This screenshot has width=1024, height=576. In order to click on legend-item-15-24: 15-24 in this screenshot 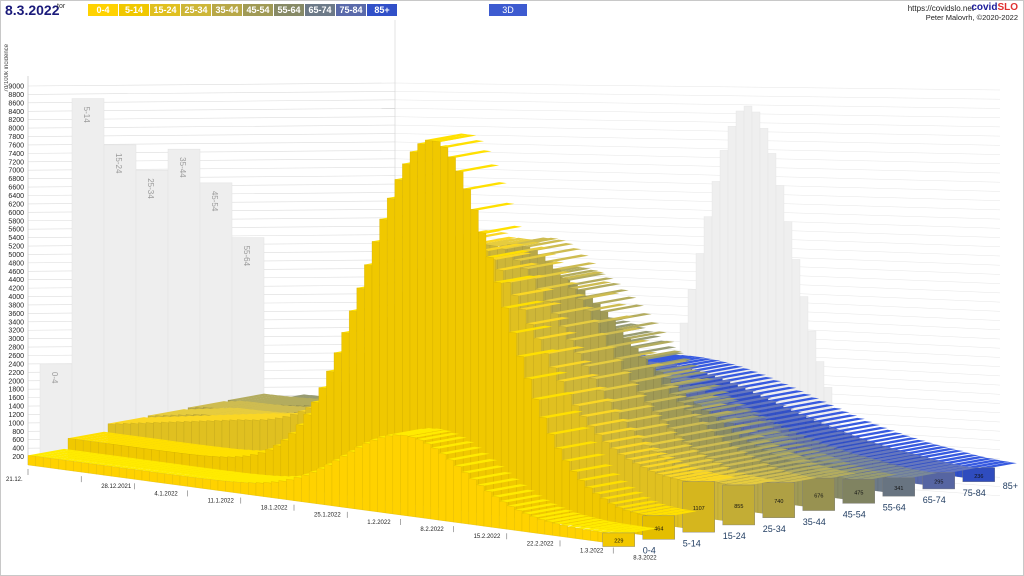, I will do `click(165, 10)`.